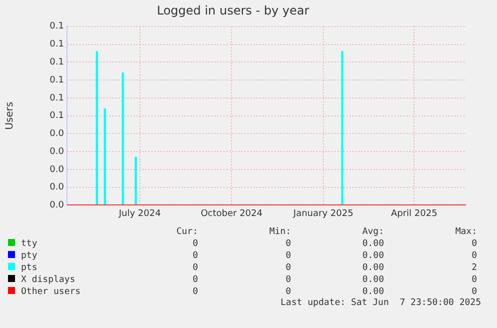  I want to click on legend-label: Other users, so click(51, 292).